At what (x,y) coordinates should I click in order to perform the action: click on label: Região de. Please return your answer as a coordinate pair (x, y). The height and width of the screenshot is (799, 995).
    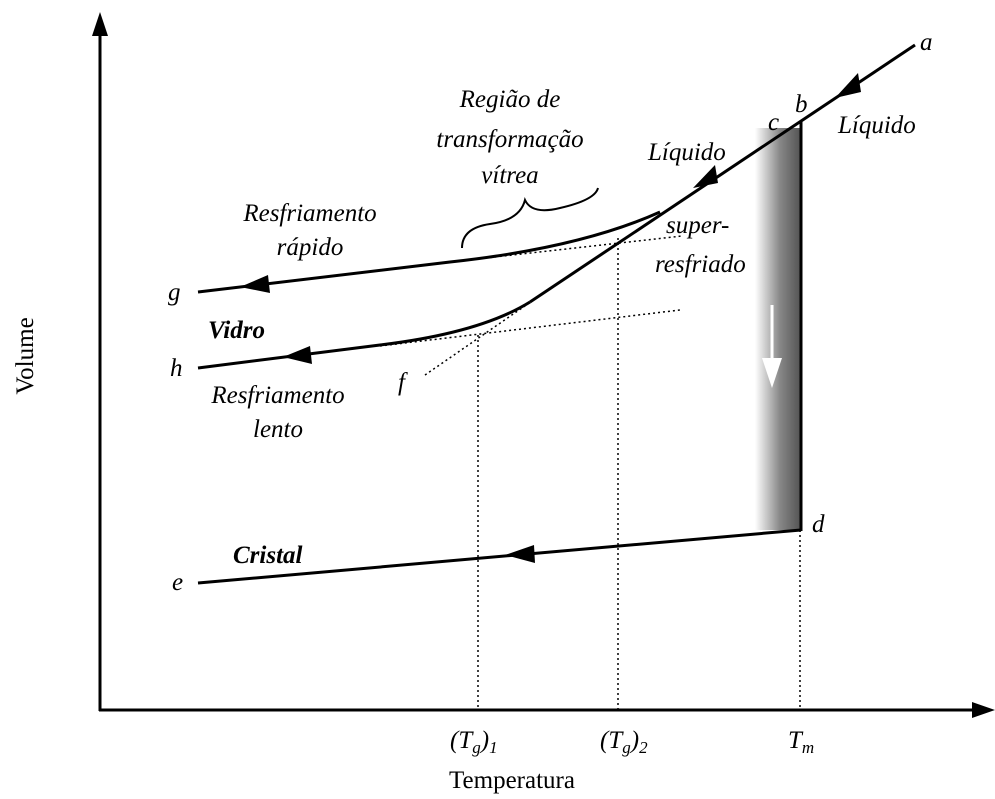
    Looking at the image, I should click on (510, 99).